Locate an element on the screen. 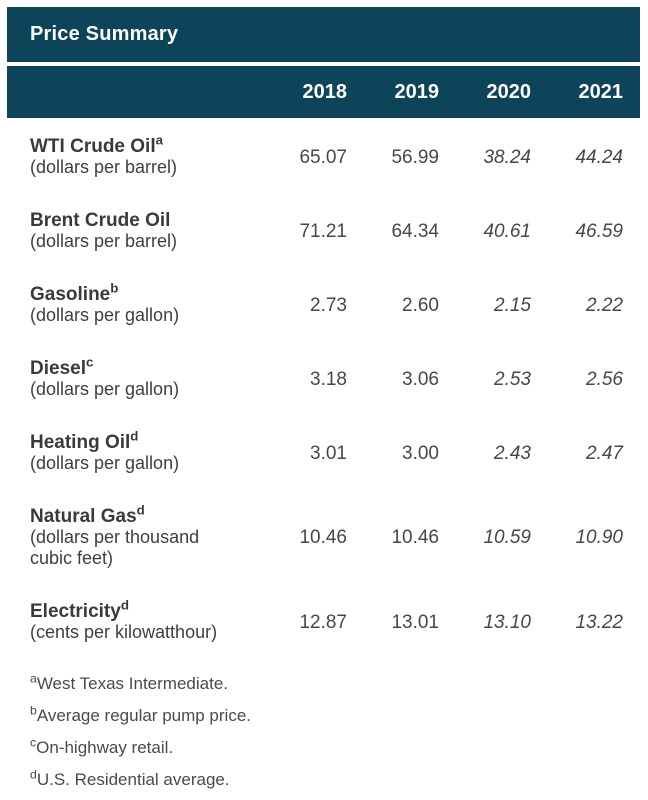 This screenshot has height=800, width=648. value-2019: 56.99 is located at coordinates (415, 157).